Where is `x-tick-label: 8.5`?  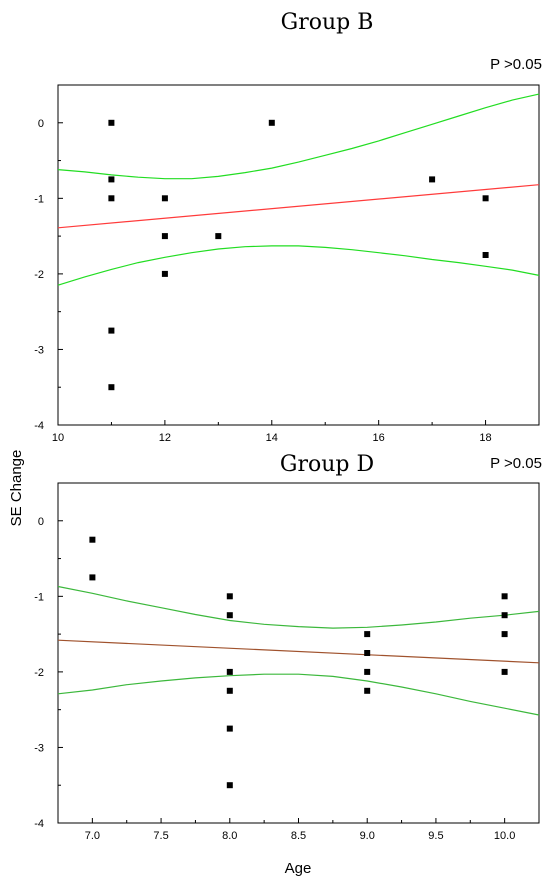 x-tick-label: 8.5 is located at coordinates (298, 836).